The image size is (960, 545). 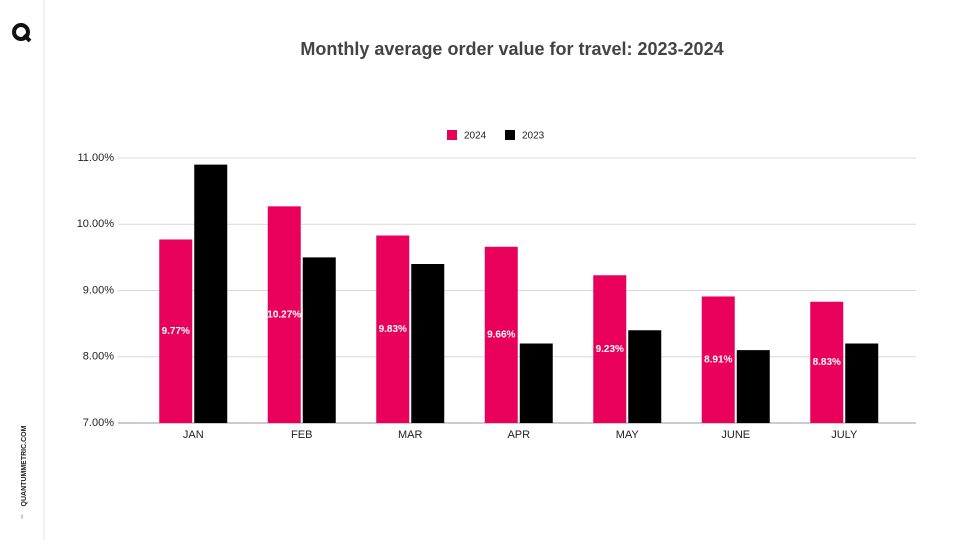 I want to click on data-label: 9.66%, so click(x=501, y=335).